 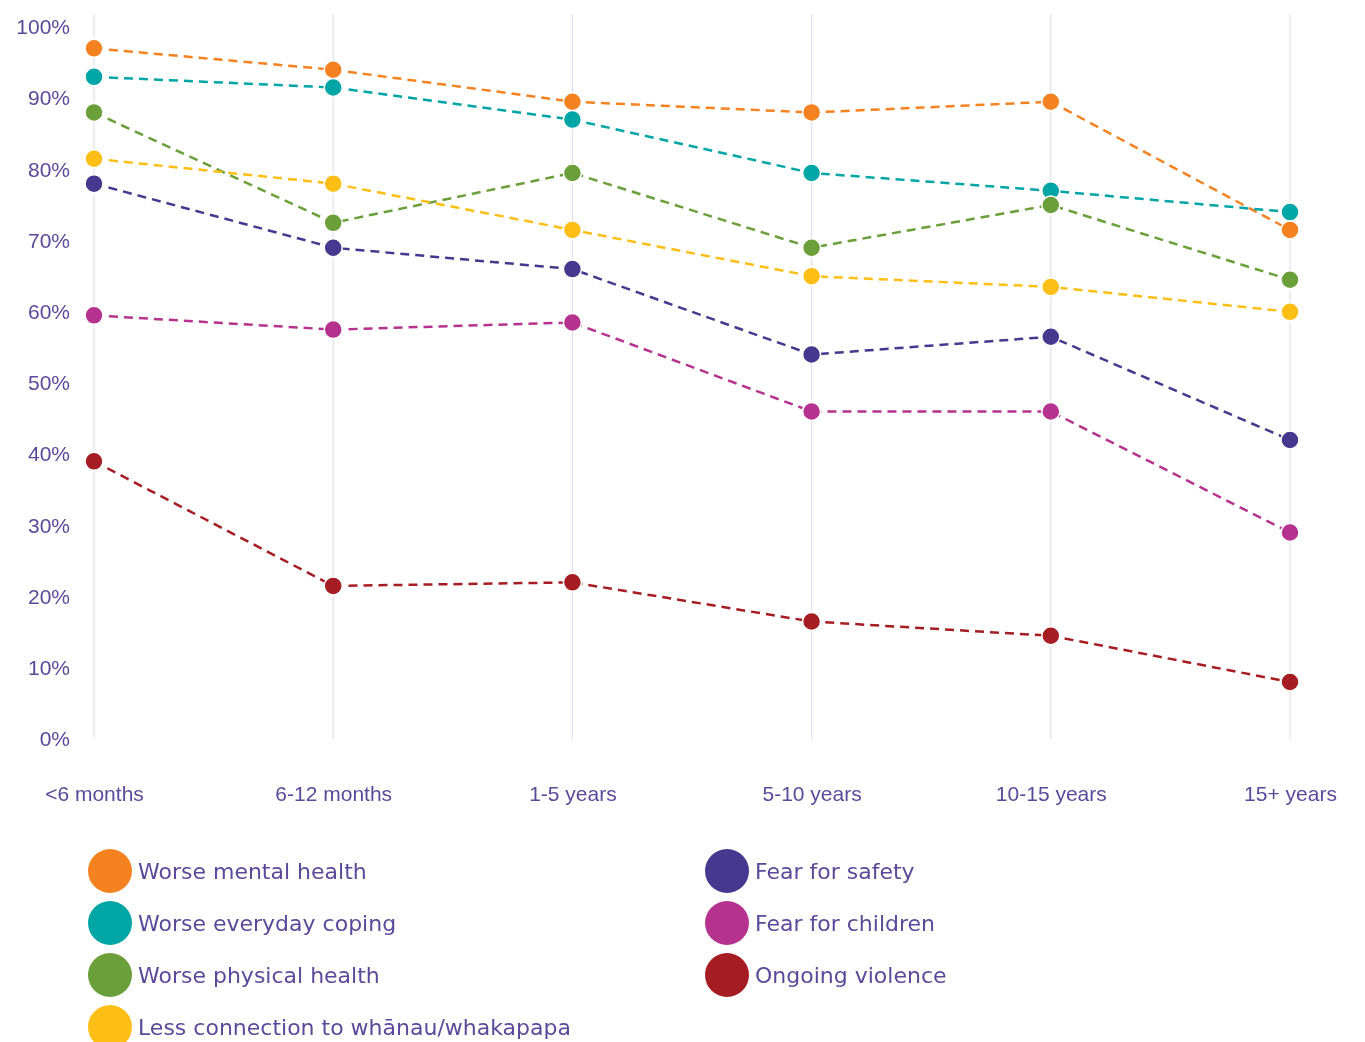 What do you see at coordinates (48, 596) in the screenshot?
I see `y-tick-label: 20%` at bounding box center [48, 596].